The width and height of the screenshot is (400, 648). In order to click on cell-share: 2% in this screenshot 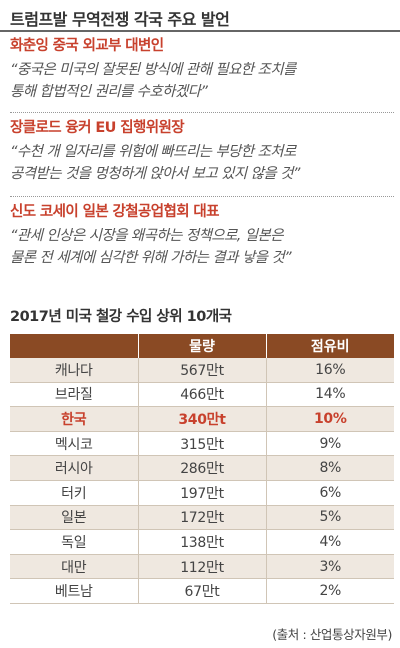, I will do `click(329, 591)`.